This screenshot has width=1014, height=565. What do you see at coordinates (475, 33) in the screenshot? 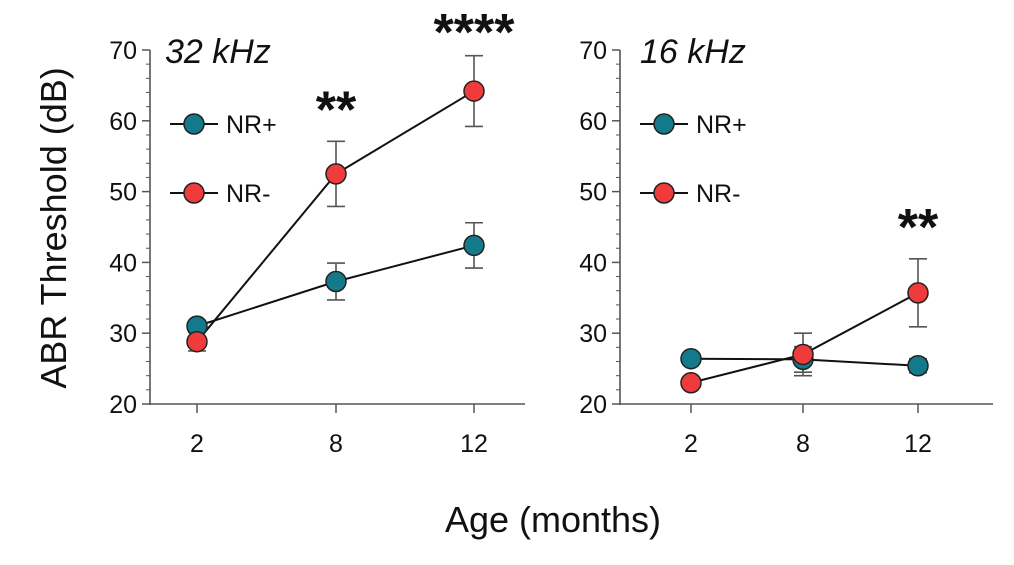
I see `significance-marker: ****` at bounding box center [475, 33].